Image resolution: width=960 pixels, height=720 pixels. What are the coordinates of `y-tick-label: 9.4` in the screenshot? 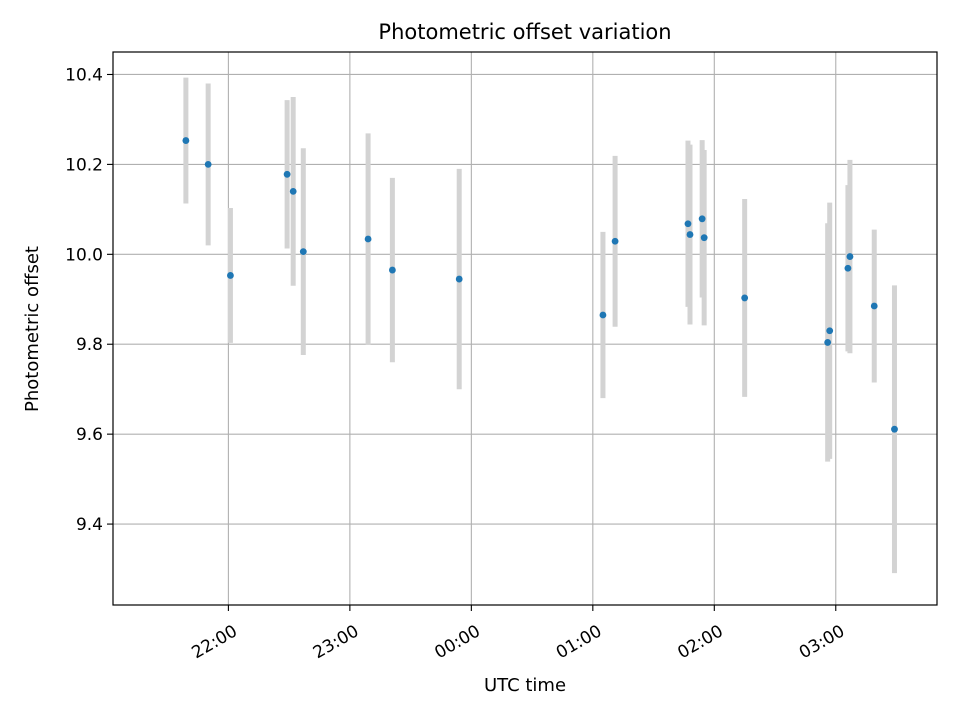 It's located at (89, 525).